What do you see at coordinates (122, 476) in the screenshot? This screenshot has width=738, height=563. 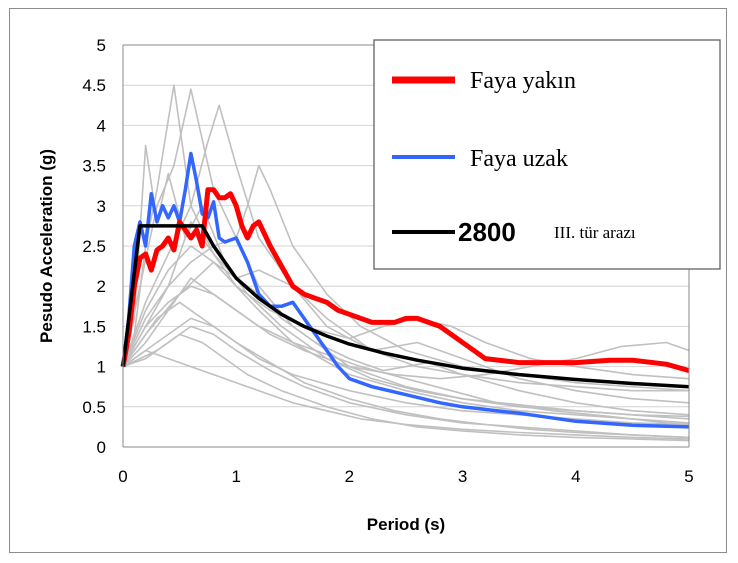 I see `x-tick-label: 0` at bounding box center [122, 476].